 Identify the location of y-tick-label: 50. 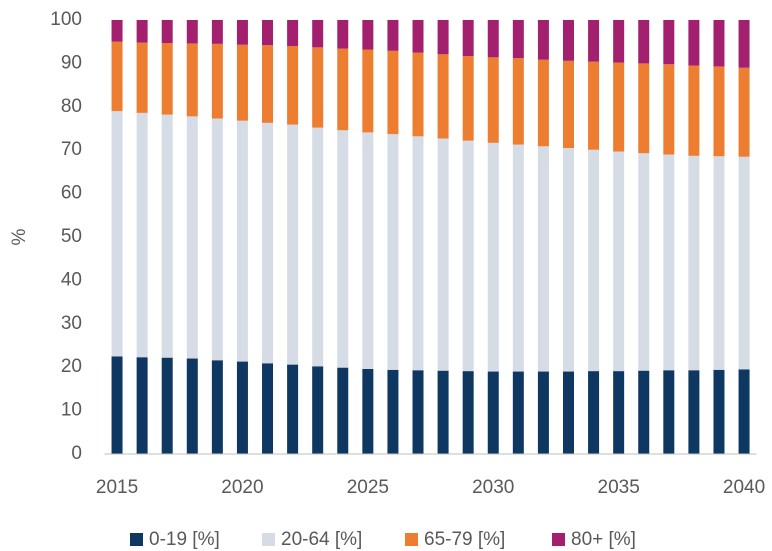
(71, 236).